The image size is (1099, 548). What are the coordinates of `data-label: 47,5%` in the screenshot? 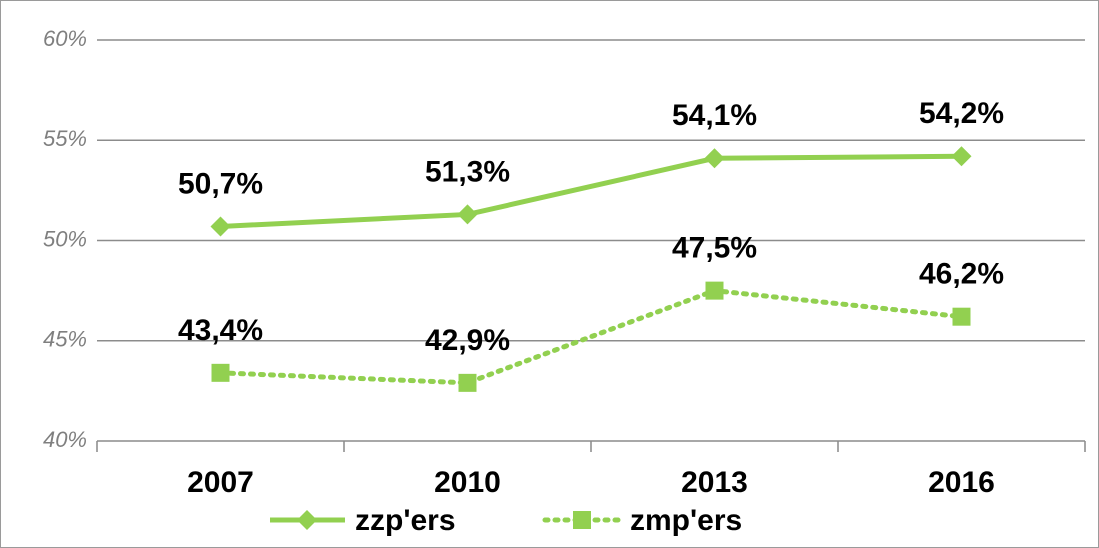 It's located at (714, 248).